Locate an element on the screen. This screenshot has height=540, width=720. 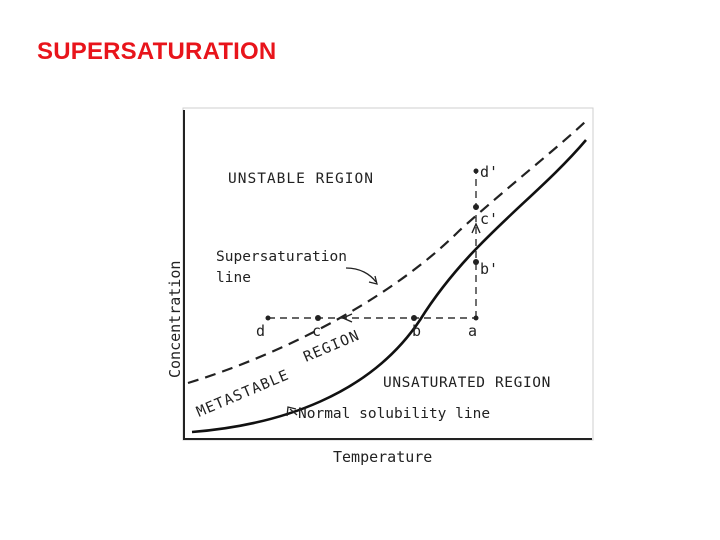
arrow-to-c-prime-icon is located at coordinates (476, 228).